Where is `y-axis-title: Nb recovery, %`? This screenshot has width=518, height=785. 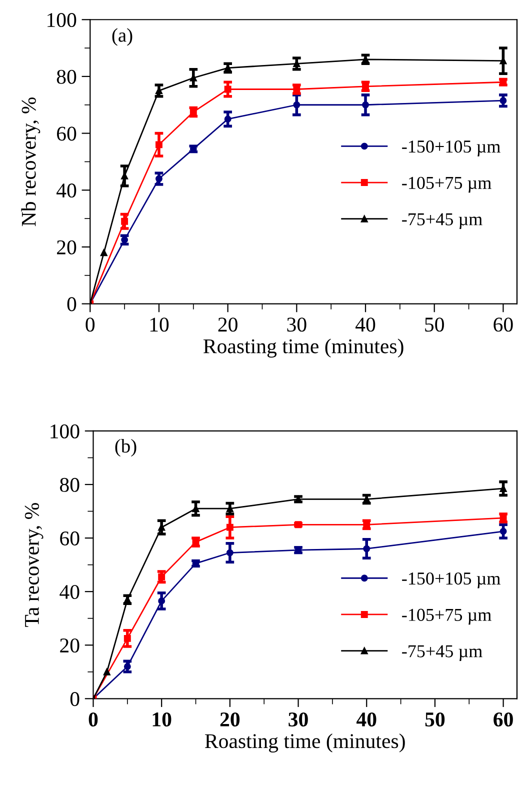 y-axis-title: Nb recovery, % is located at coordinates (30, 161).